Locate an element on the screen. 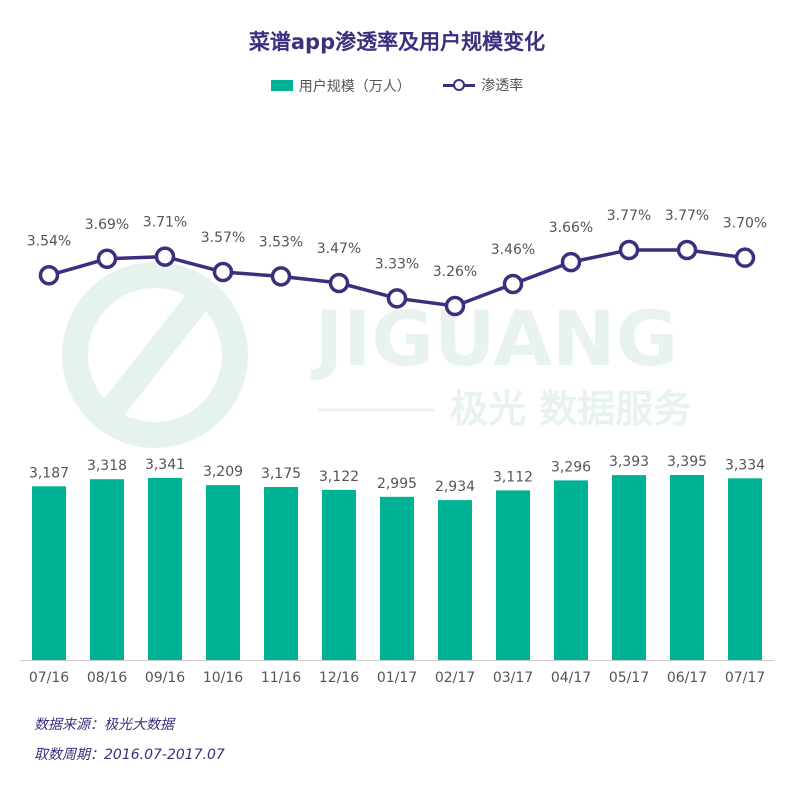  rate-point-07/17 is located at coordinates (745, 257).